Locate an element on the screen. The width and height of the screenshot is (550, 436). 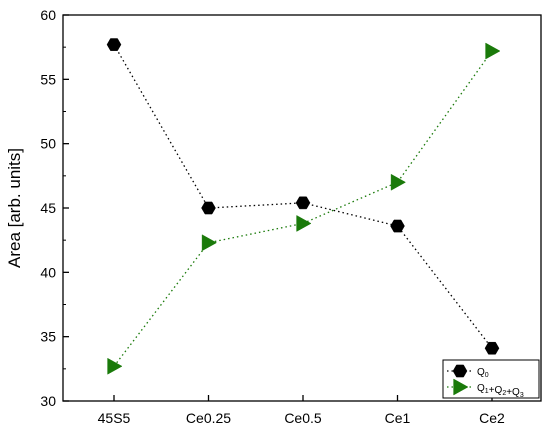
y-axis: 30 35 40 45 50 55 60 is located at coordinates (54, 208).